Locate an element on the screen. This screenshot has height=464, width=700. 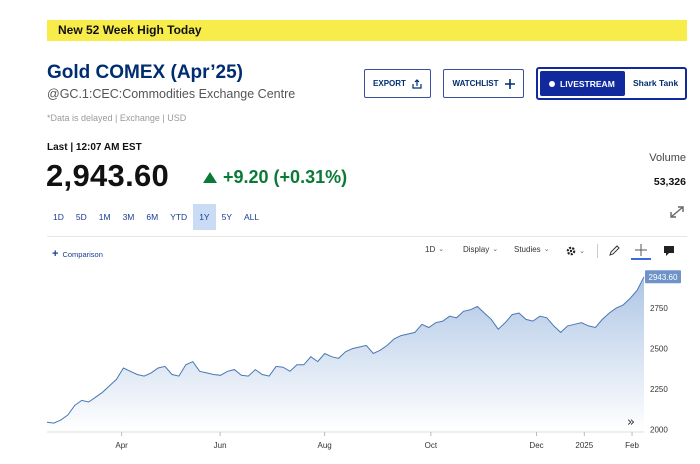
x-tick-label: Jun is located at coordinates (220, 445).